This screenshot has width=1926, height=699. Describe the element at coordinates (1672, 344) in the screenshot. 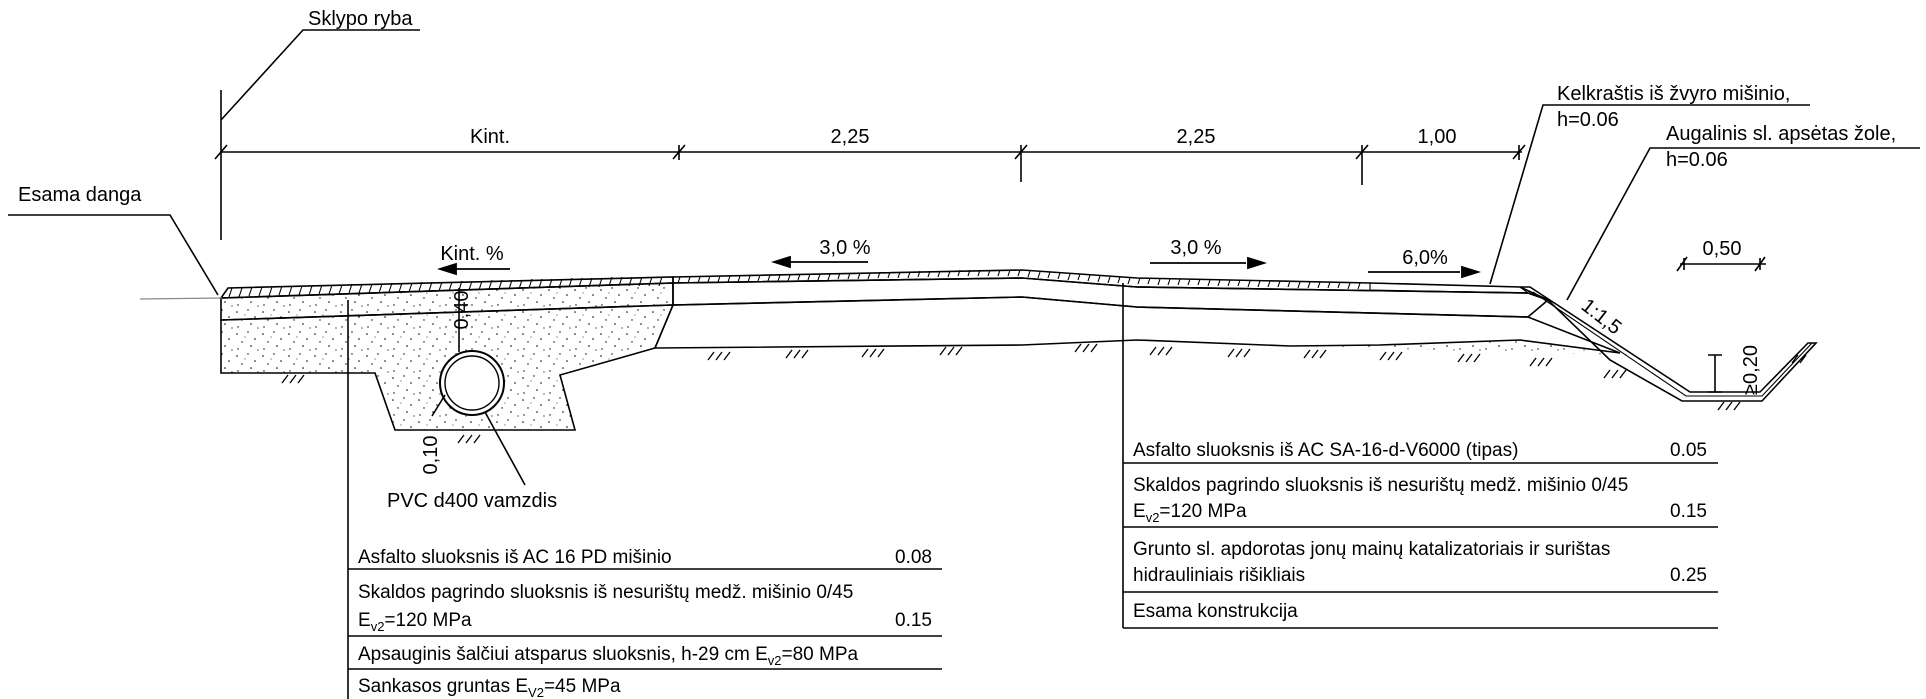

I see `ditch-inner-line` at that location.